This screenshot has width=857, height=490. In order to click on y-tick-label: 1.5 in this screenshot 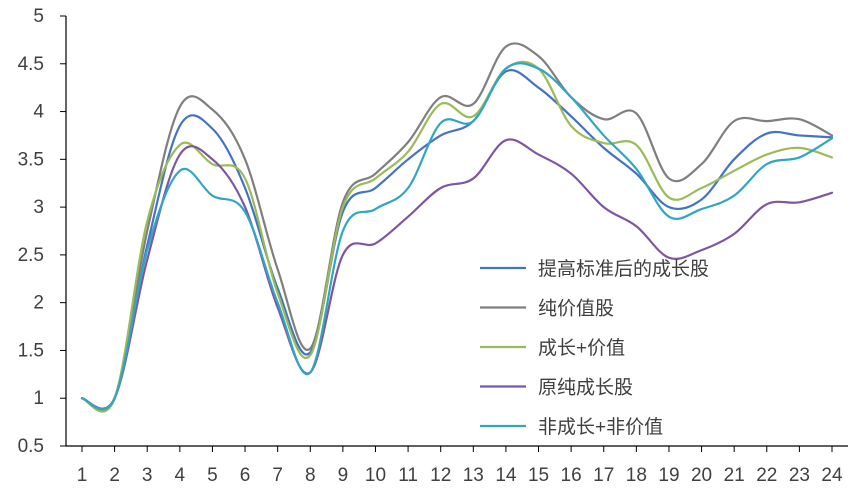, I will do `click(31, 350)`.